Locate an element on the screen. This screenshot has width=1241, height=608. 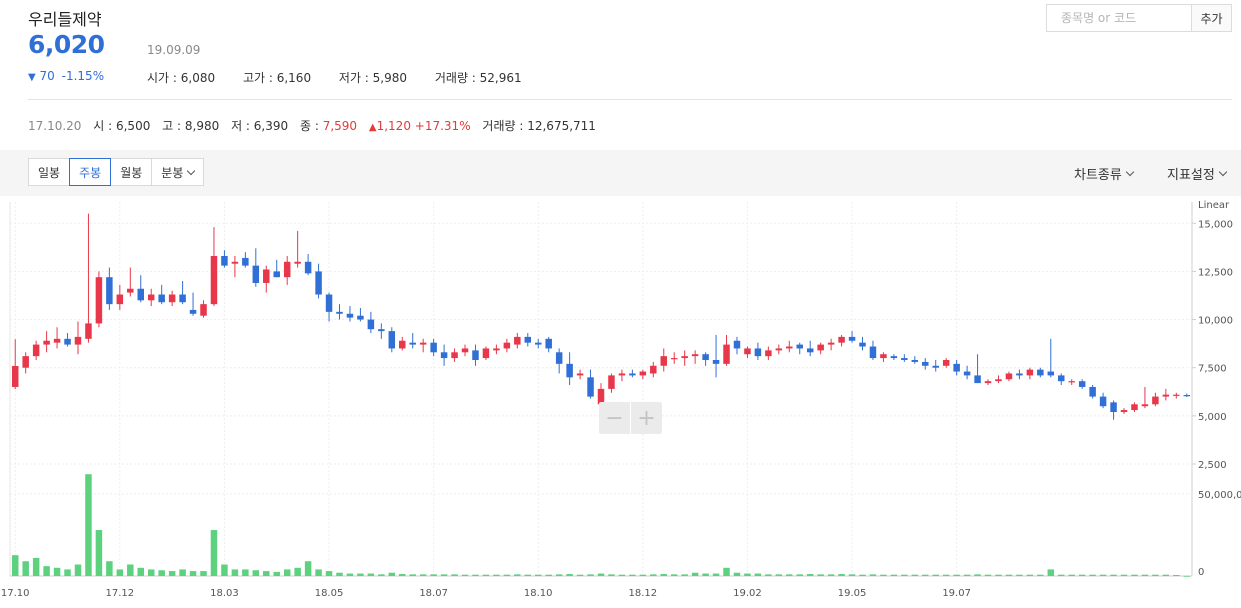
y-tick-label: 2,500 is located at coordinates (1212, 465).